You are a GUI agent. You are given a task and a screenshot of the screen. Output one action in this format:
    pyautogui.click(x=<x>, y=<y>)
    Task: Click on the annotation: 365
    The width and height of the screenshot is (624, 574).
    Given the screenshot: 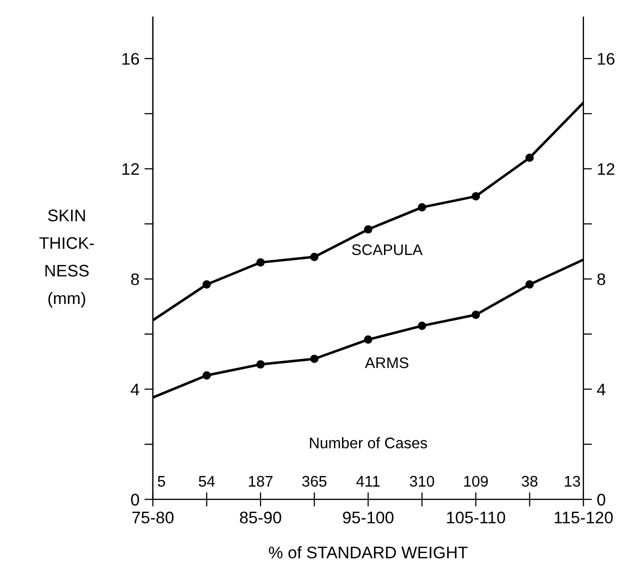 What is the action you would take?
    pyautogui.click(x=314, y=481)
    